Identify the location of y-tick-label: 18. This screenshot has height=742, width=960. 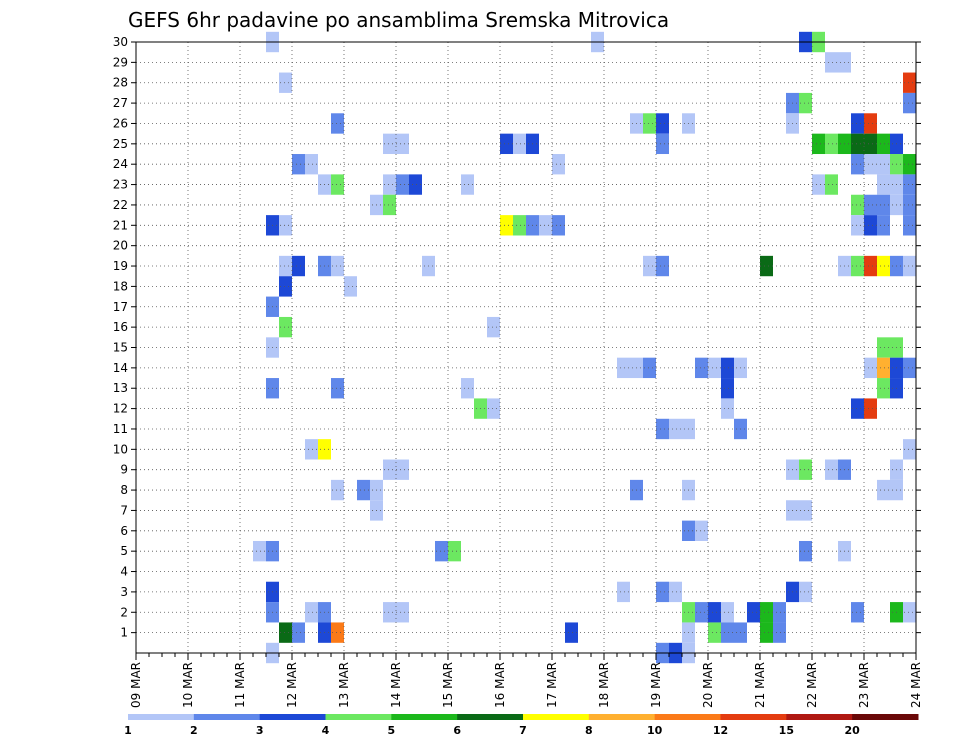
(120, 286).